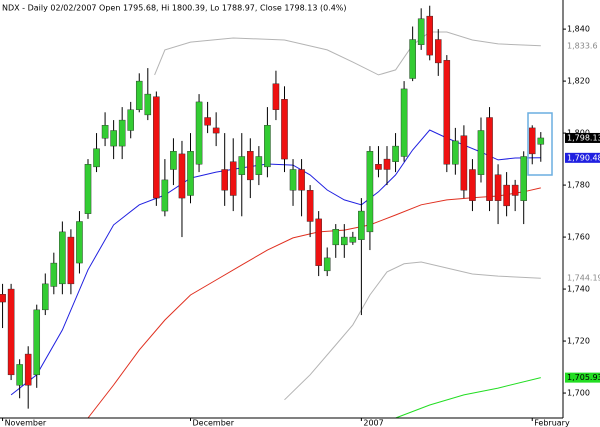 This screenshot has width=600, height=427. I want to click on value-label: 1,790.48, so click(583, 157).